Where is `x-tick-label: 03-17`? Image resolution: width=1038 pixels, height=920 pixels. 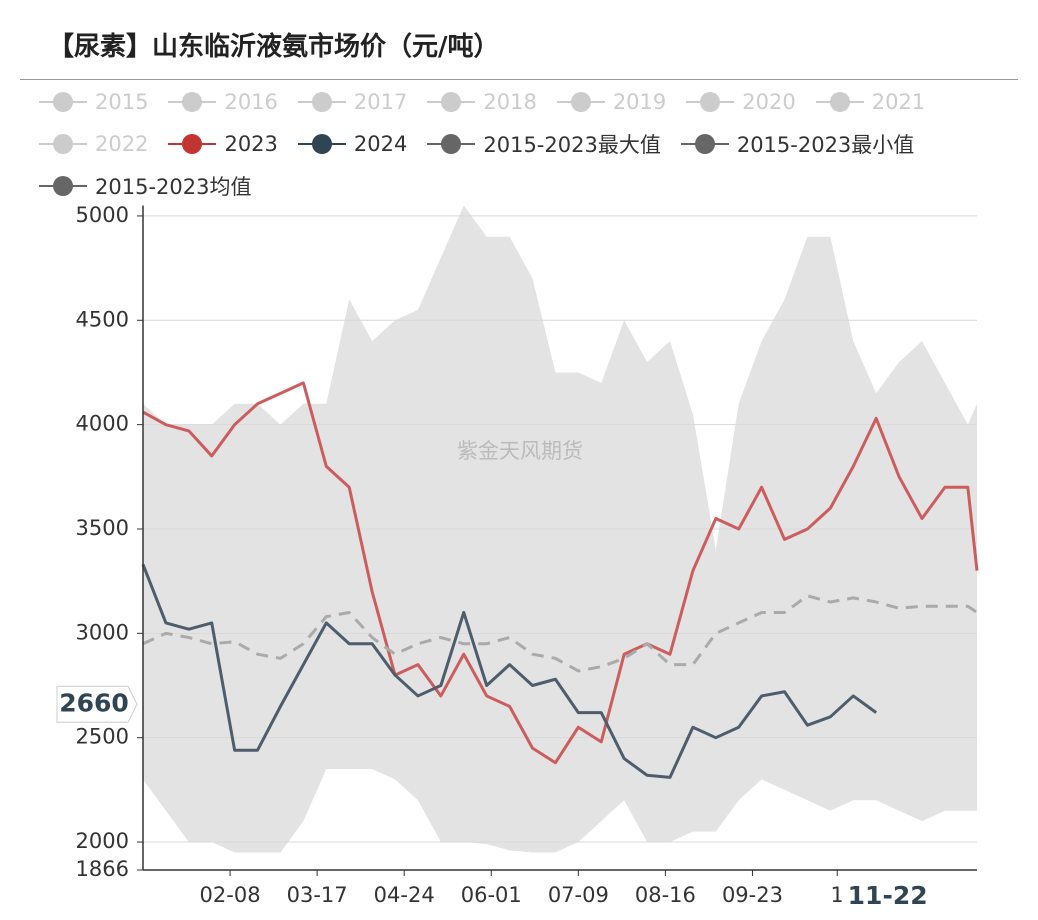
x-tick-label: 03-17 is located at coordinates (317, 895).